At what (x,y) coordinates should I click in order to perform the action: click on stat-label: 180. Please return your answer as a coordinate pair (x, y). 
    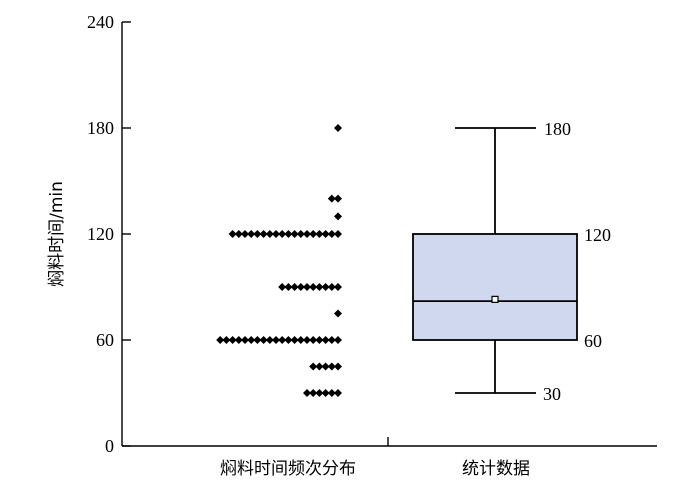
    Looking at the image, I should click on (557, 129).